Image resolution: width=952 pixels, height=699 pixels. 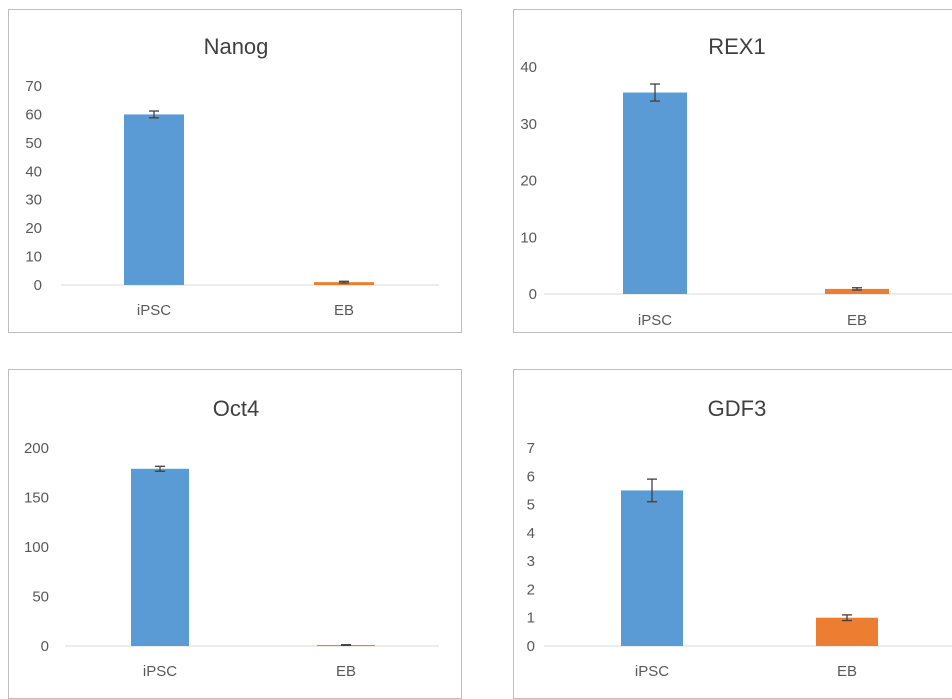 I want to click on chart-title: REX1, so click(x=736, y=46).